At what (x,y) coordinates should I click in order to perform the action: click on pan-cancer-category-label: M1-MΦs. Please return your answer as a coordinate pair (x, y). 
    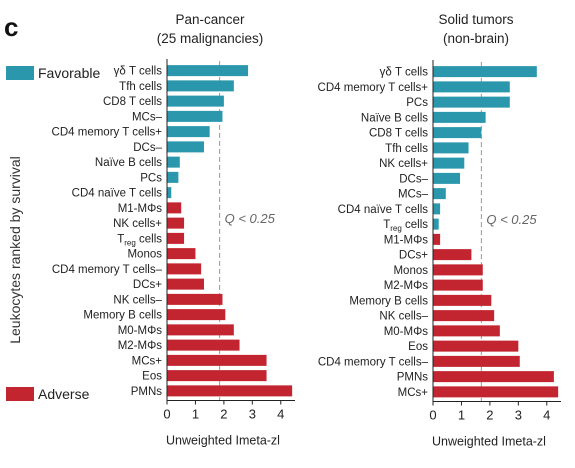
    Looking at the image, I should click on (140, 209).